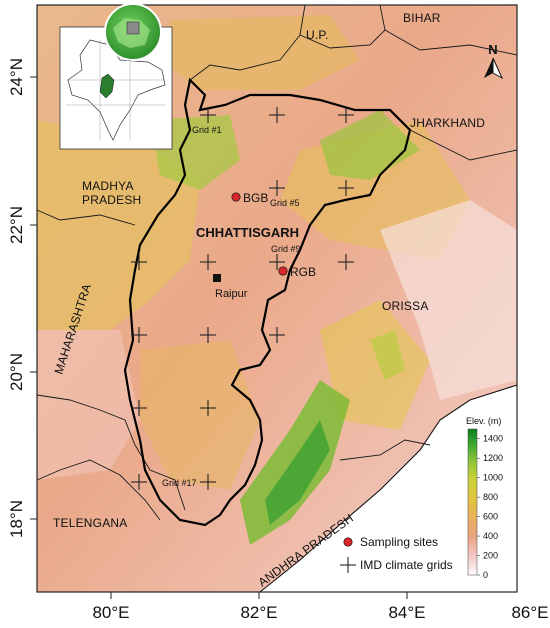 Image resolution: width=550 pixels, height=628 pixels. What do you see at coordinates (90, 523) in the screenshot?
I see `region-telengana: TELENGANA` at bounding box center [90, 523].